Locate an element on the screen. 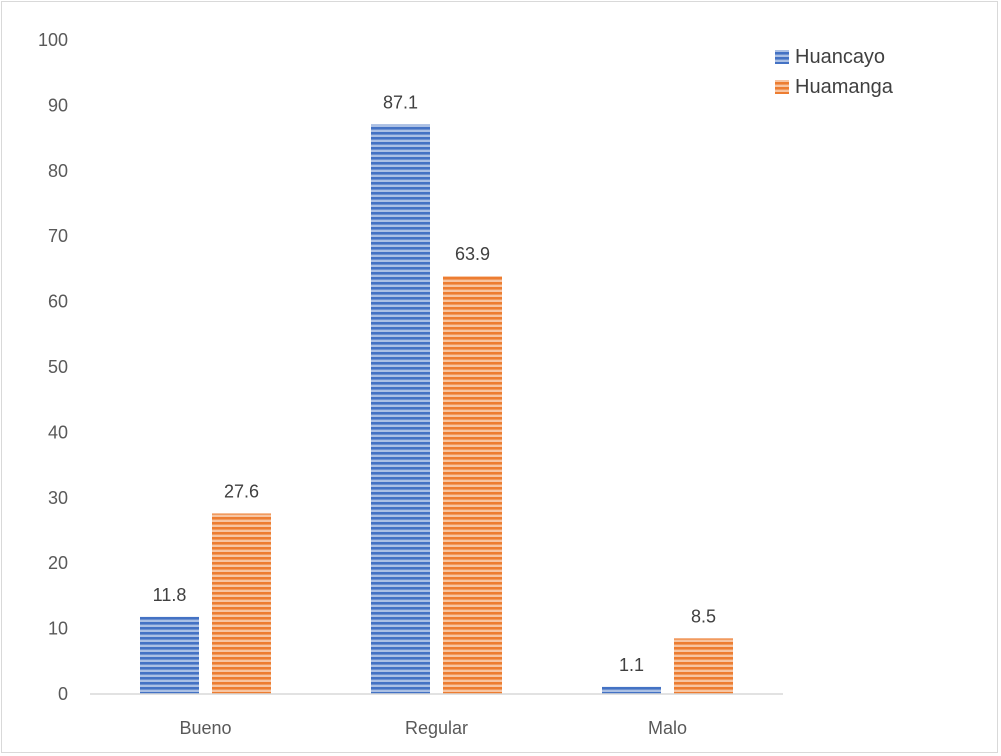 This screenshot has width=1001, height=756. y-axis-tick-labels: 0 10 20 30 40 50 60 70 80 90 100 is located at coordinates (53, 367).